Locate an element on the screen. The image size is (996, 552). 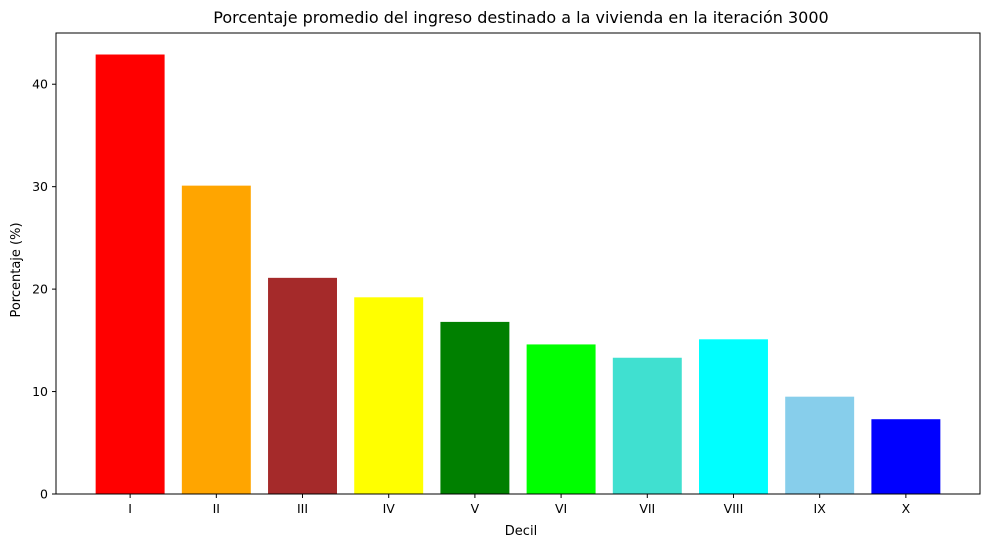
bar-I is located at coordinates (130, 274).